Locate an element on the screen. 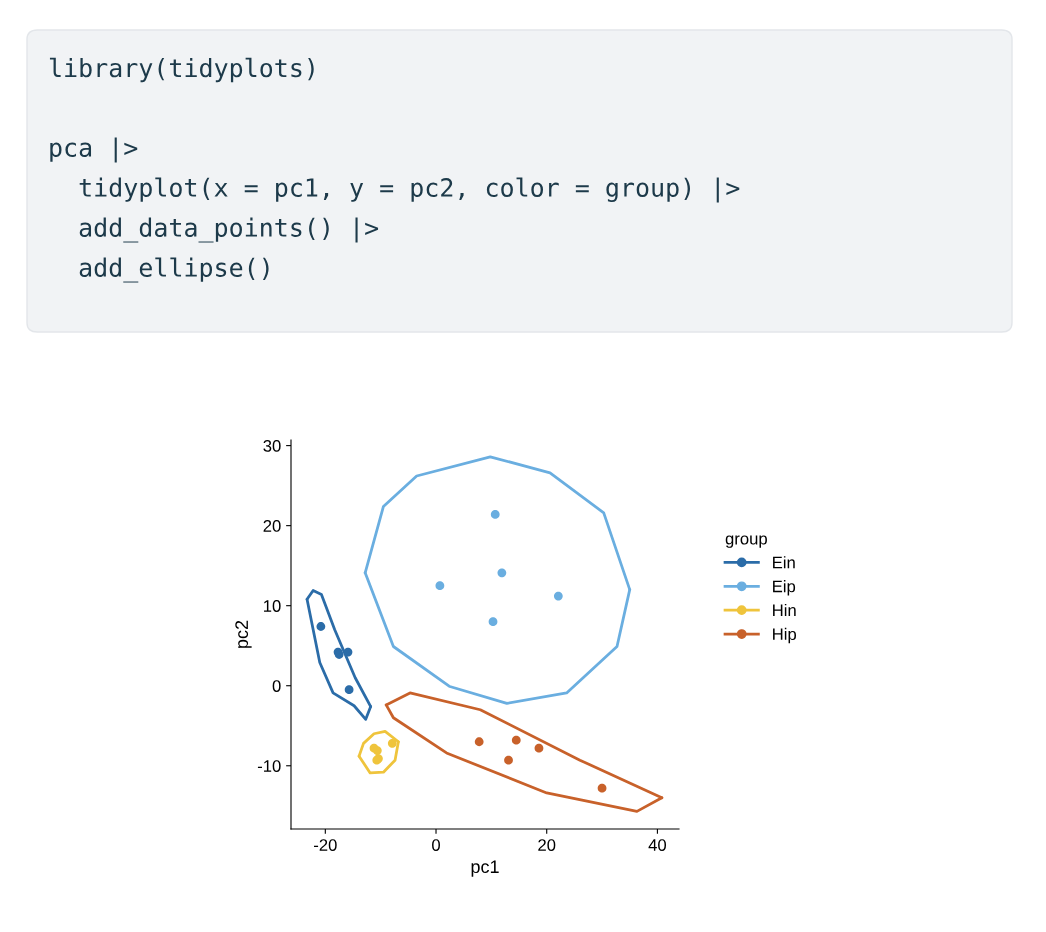  x-tick-label: 40 is located at coordinates (657, 845).